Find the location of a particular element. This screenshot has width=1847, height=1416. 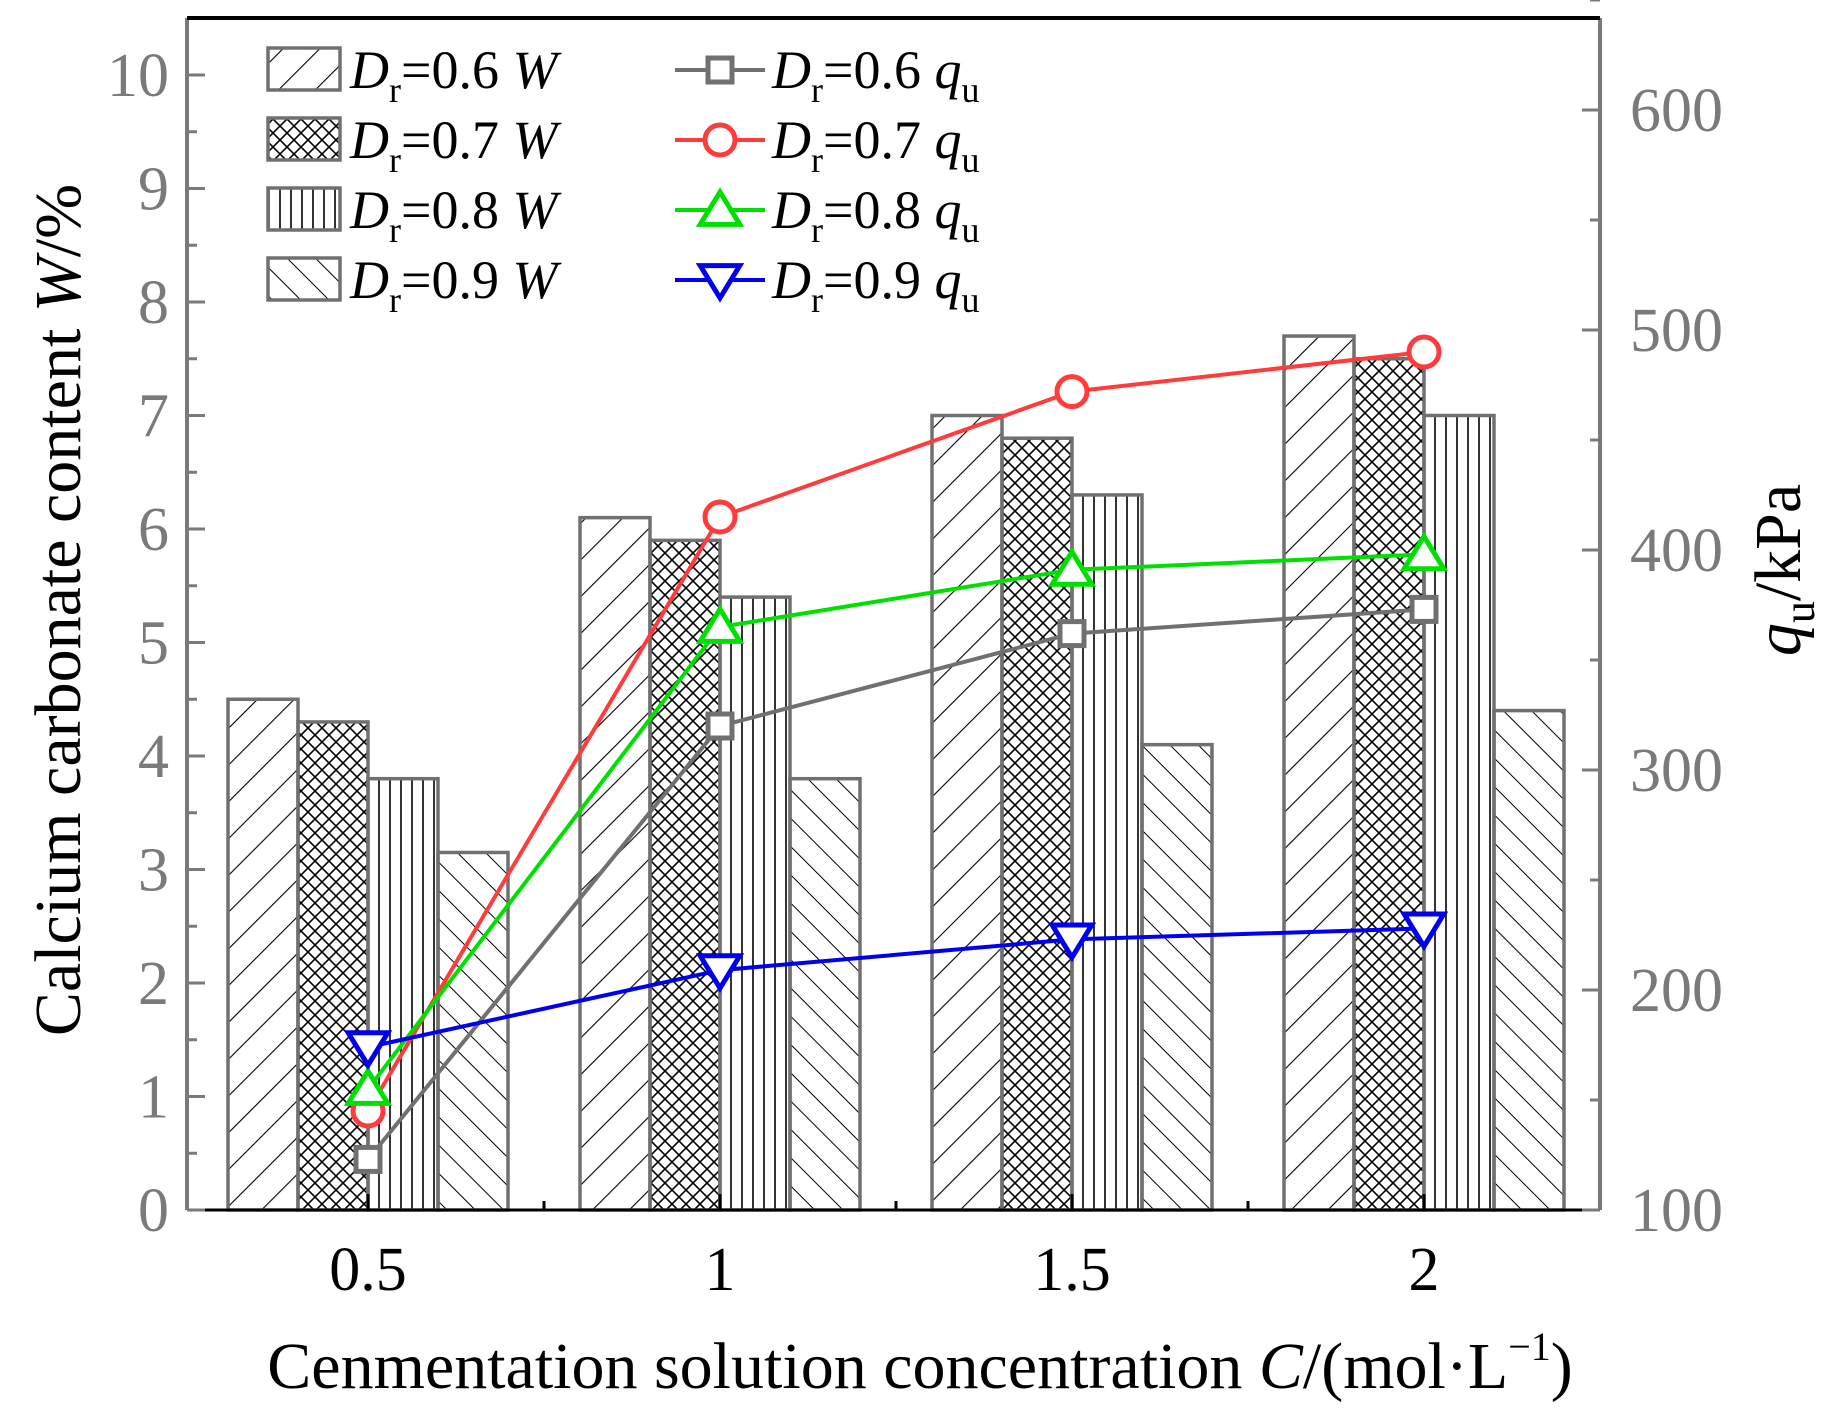

legend-swatch-diag-right is located at coordinates (304, 69).